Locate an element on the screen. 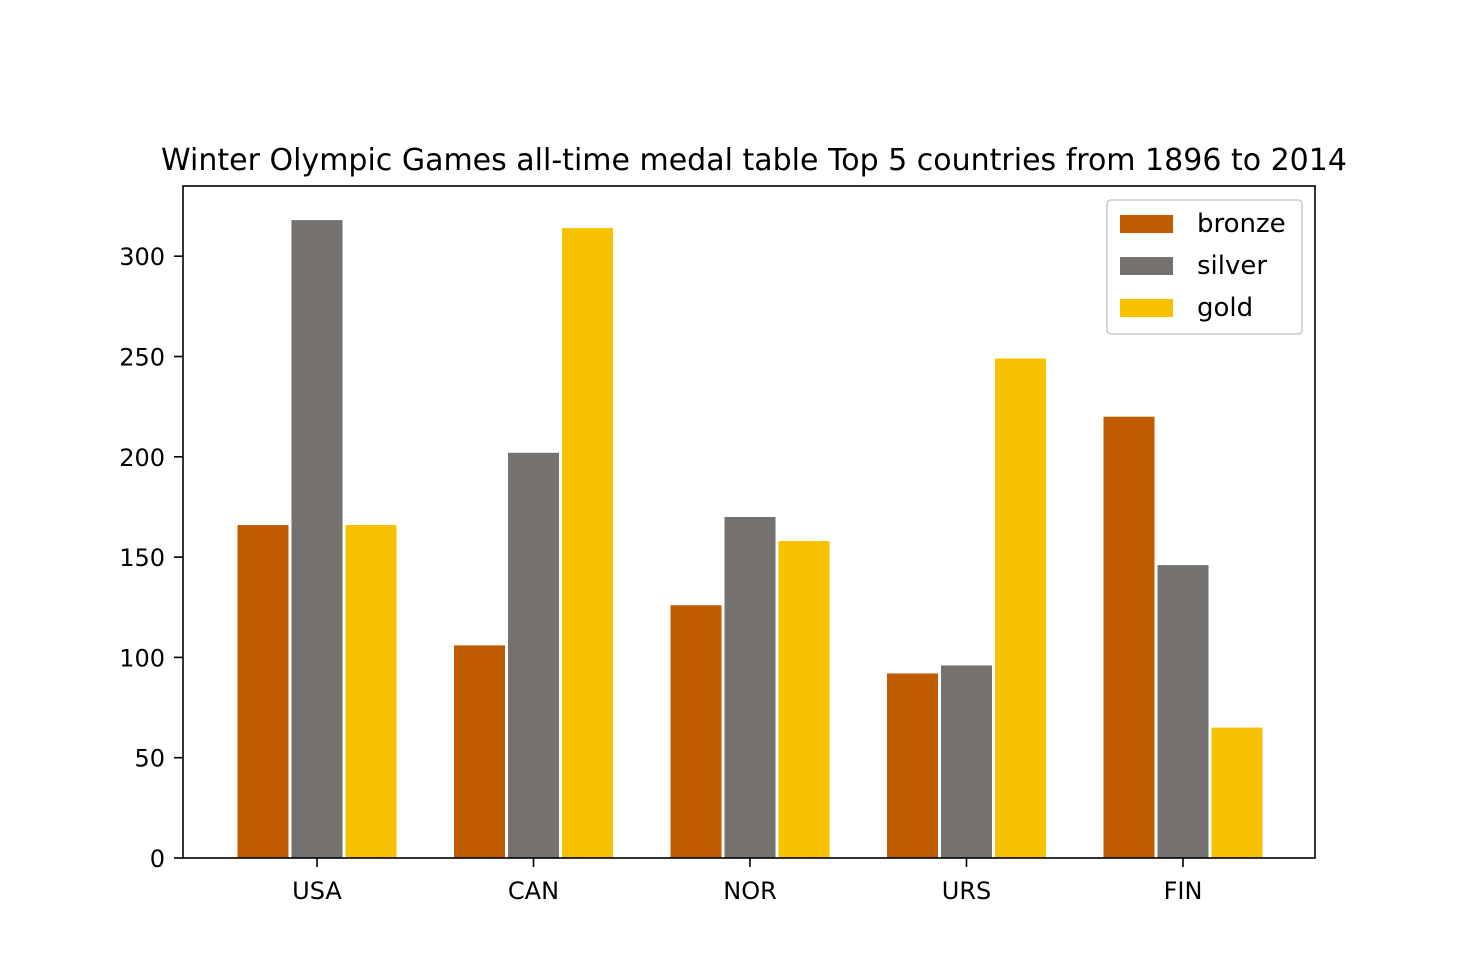  y-tick-label: 250 is located at coordinates (142, 358).